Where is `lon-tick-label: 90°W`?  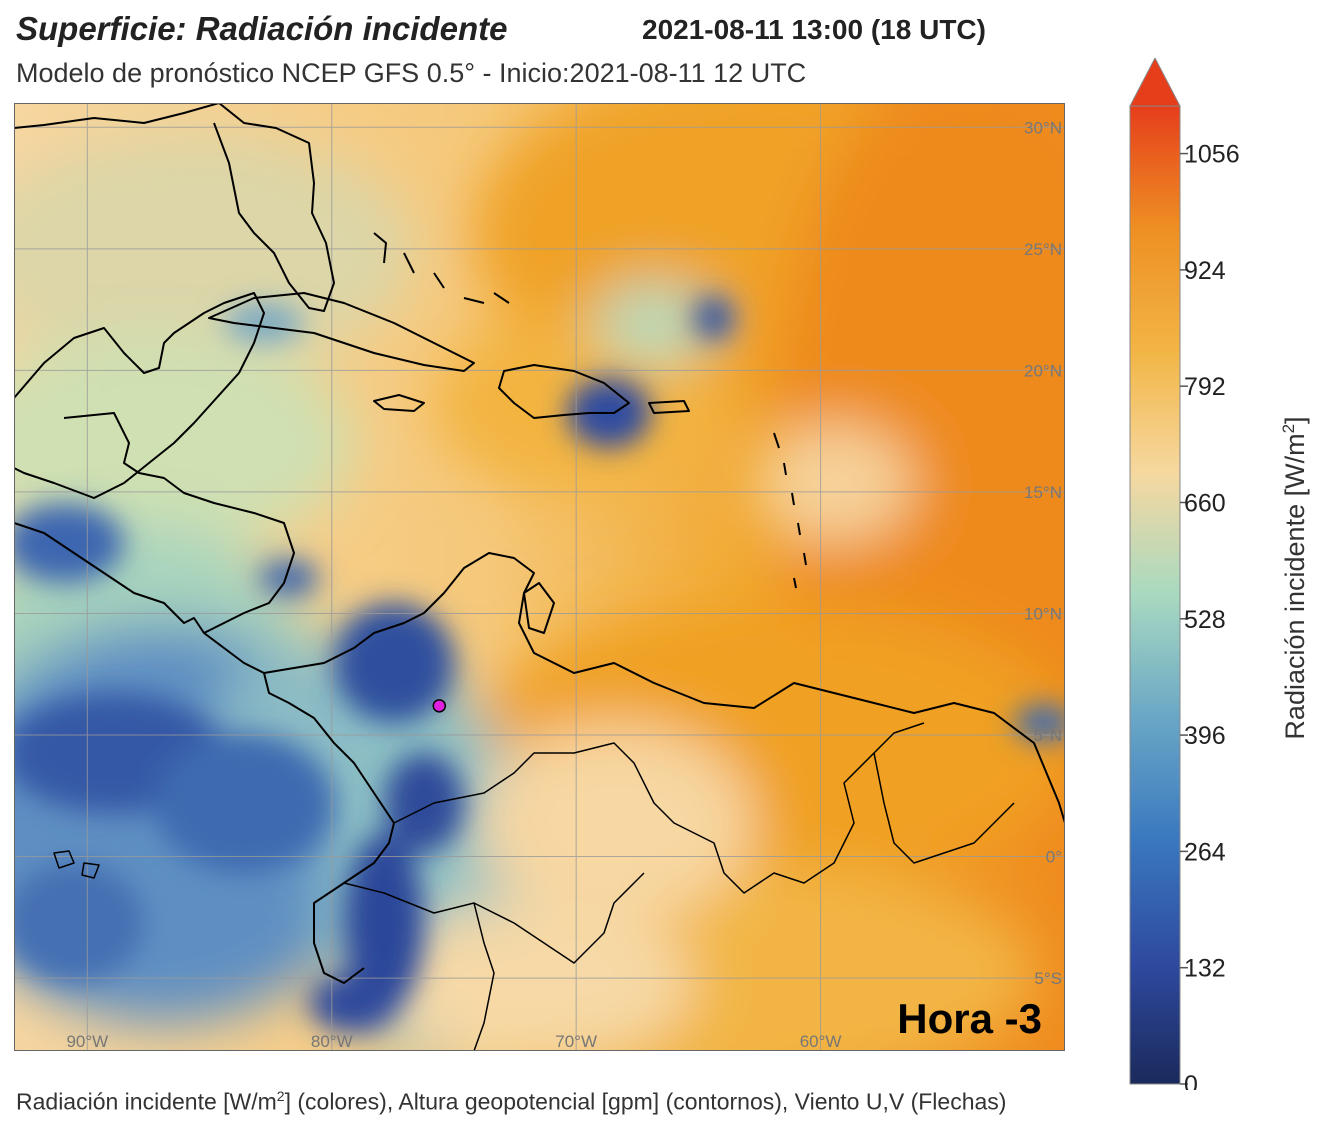 lon-tick-label: 90°W is located at coordinates (87, 1041).